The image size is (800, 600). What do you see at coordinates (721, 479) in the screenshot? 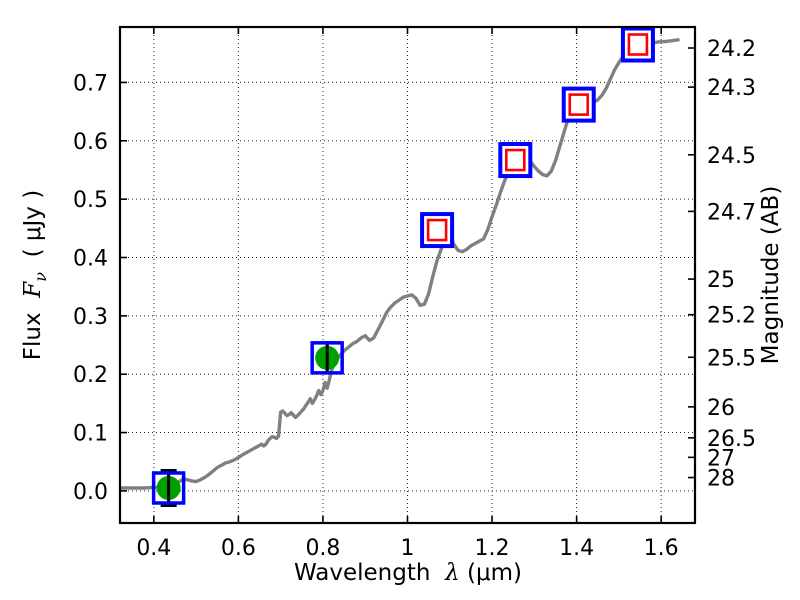
I see `y-tick-label-right: 28` at bounding box center [721, 479].